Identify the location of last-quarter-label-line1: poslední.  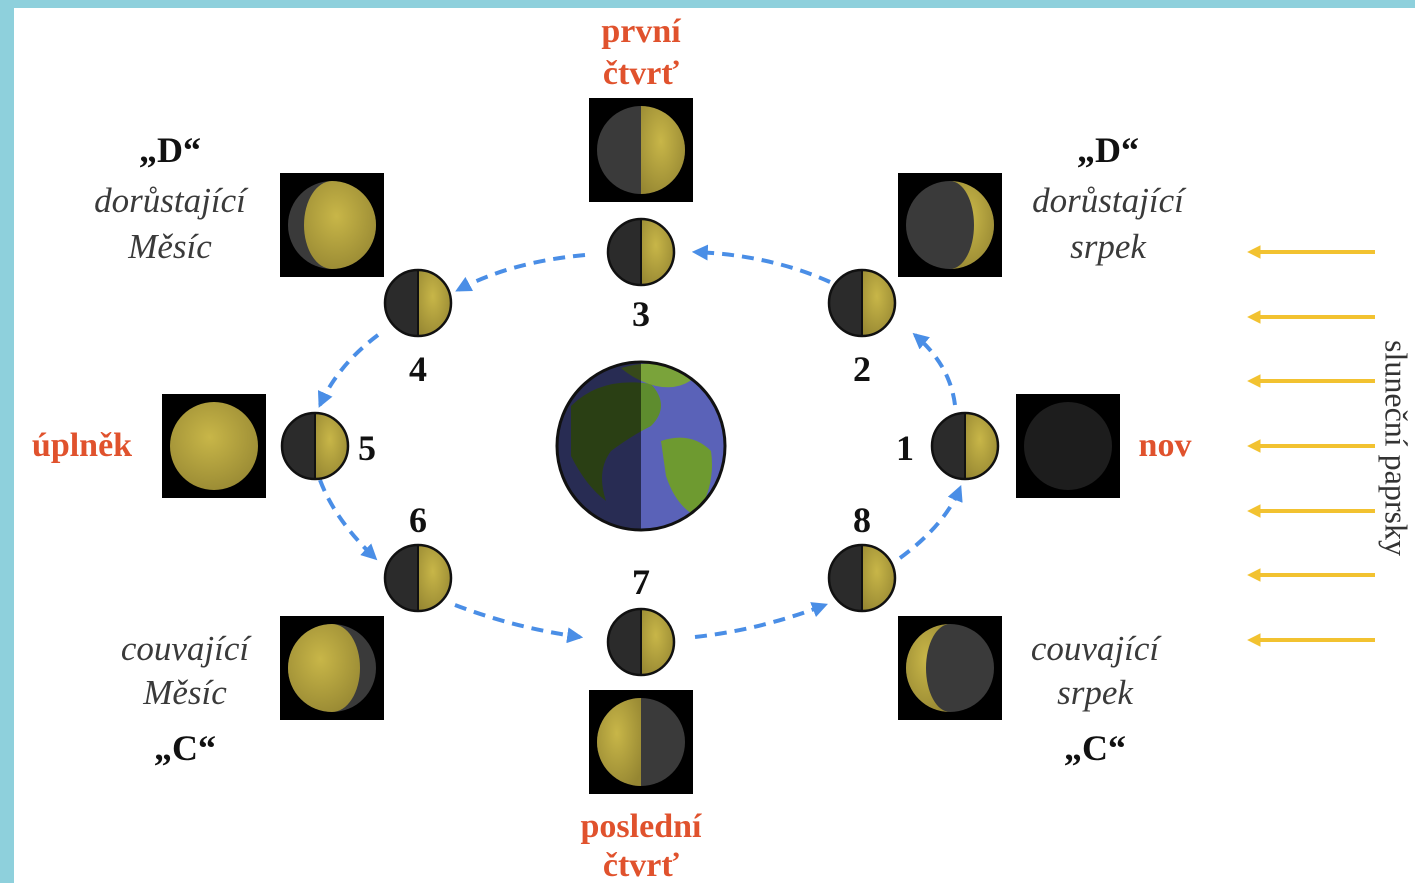
(641, 826).